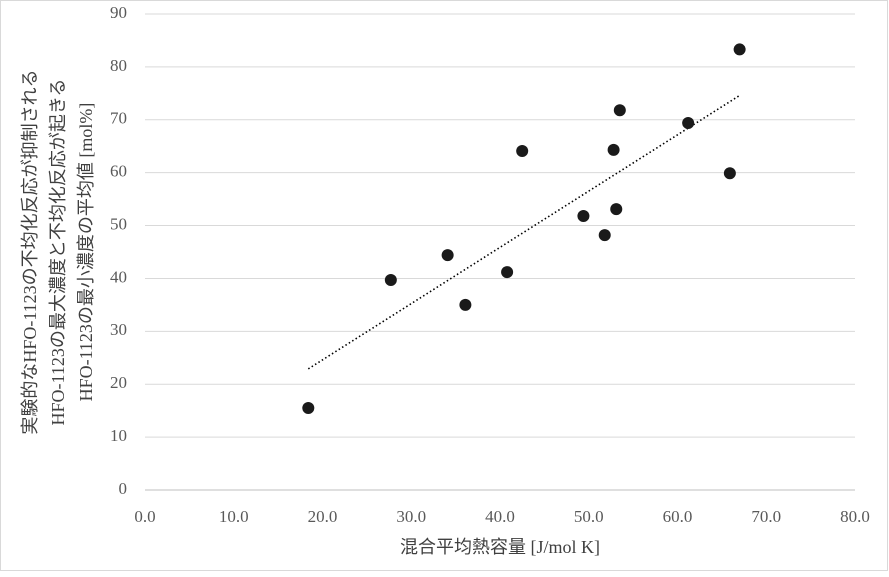 The width and height of the screenshot is (889, 577). Describe the element at coordinates (118, 12) in the screenshot. I see `y-tick-label: 90` at that location.